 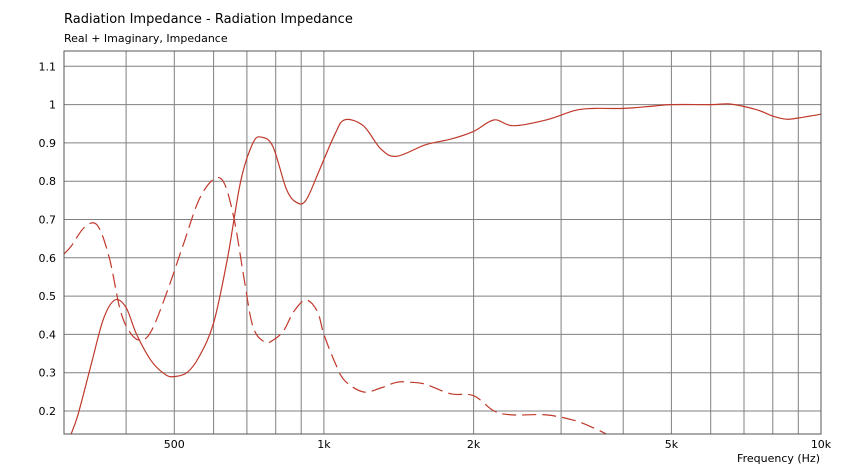 What do you see at coordinates (324, 444) in the screenshot?
I see `x-tick-label: 1k` at bounding box center [324, 444].